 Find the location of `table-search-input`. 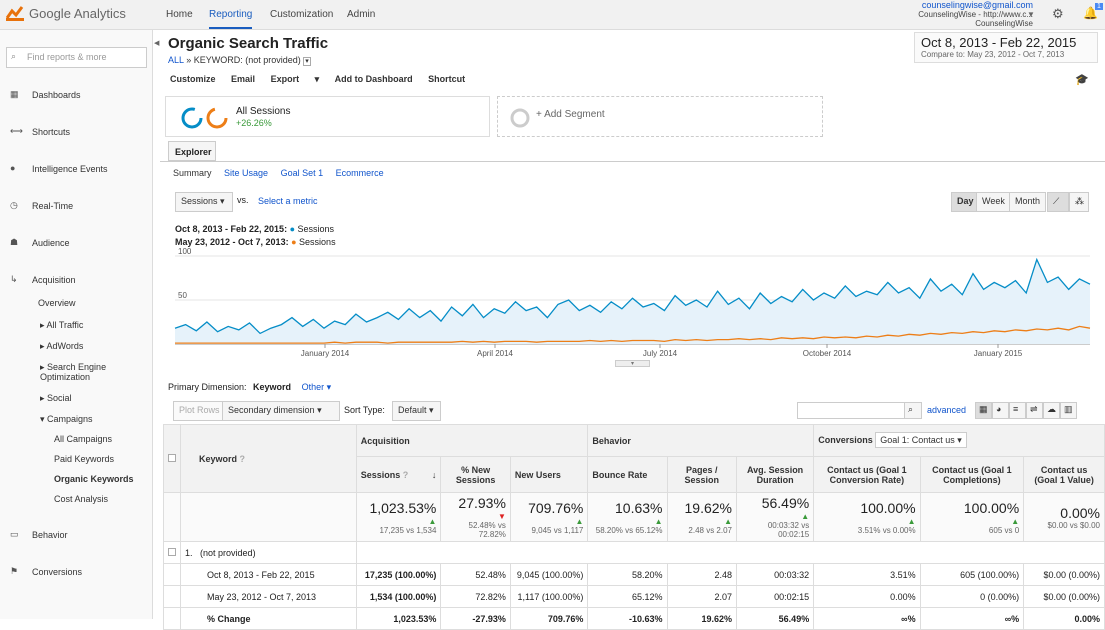

table-search-input is located at coordinates (851, 410).